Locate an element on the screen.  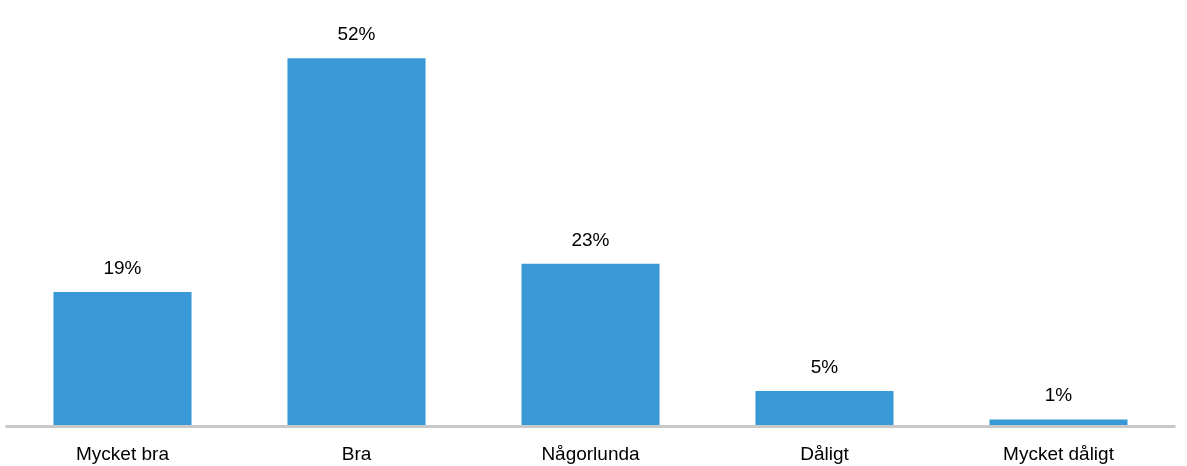
x-tick-label: Bra is located at coordinates (356, 453).